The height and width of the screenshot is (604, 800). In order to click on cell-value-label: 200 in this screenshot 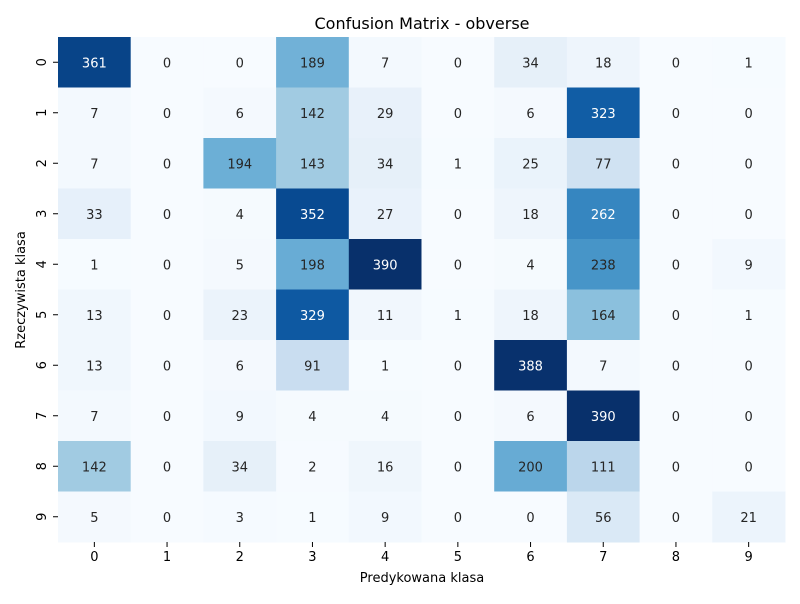, I will do `click(530, 467)`.